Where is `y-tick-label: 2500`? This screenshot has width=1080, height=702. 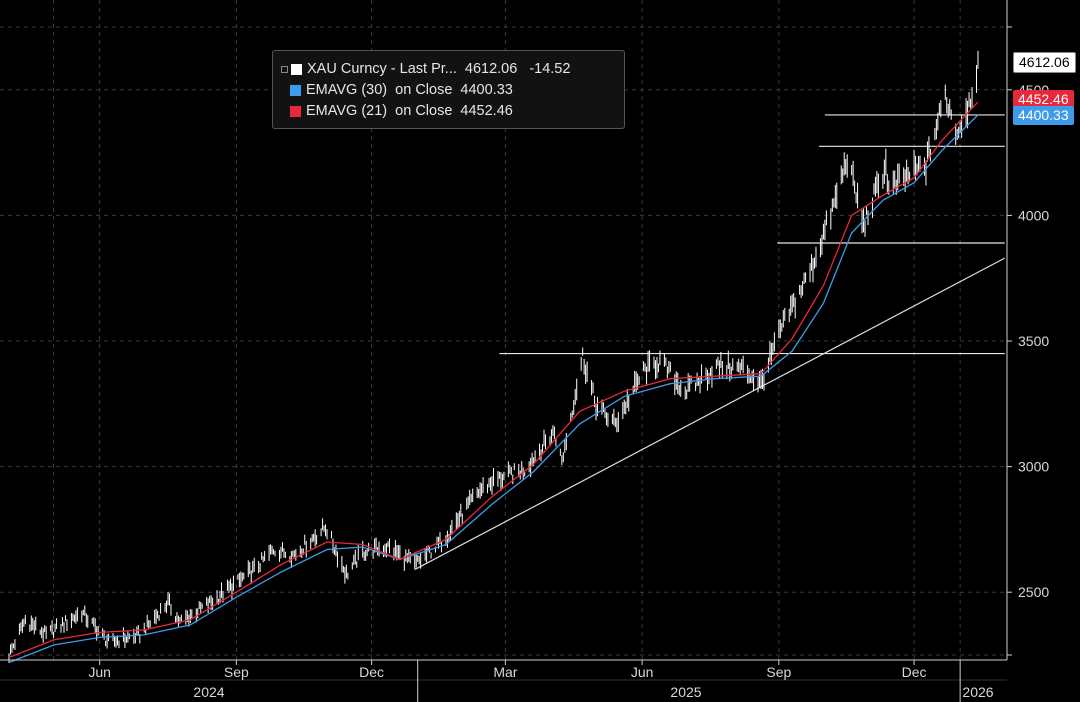 y-tick-label: 2500 is located at coordinates (1033, 592).